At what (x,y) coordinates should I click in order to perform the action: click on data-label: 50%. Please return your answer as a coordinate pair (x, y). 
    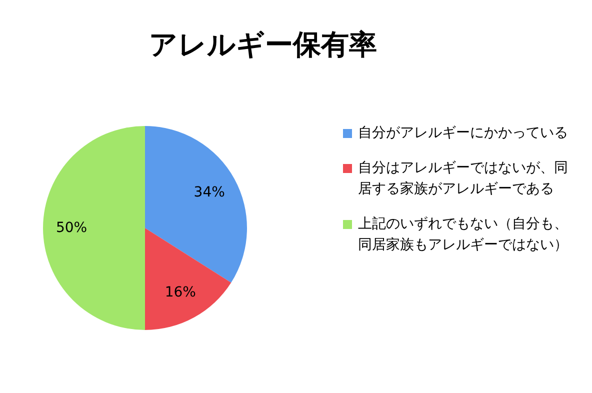
    Looking at the image, I should click on (72, 228).